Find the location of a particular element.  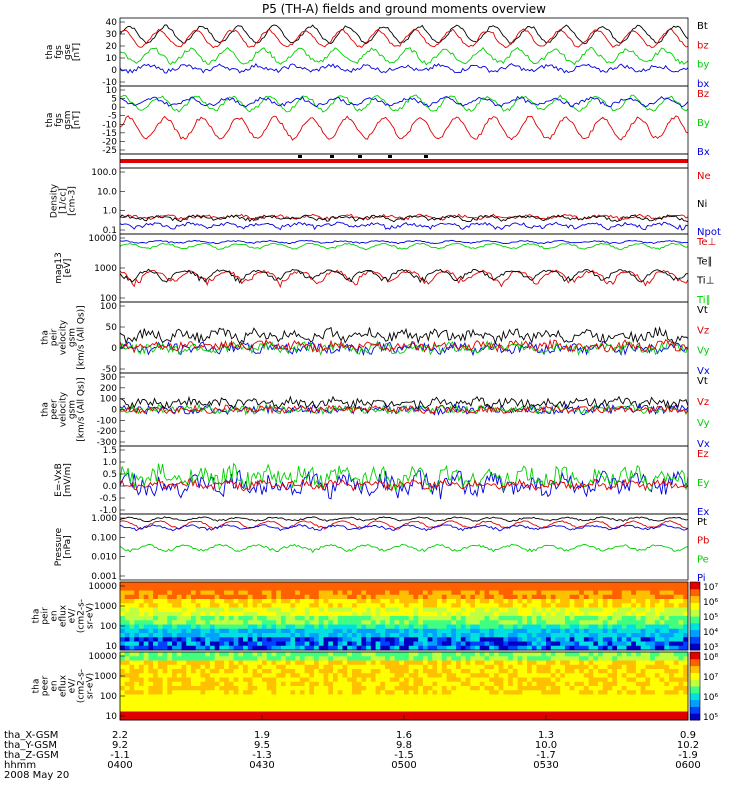

mode-bar is located at coordinates (404, 161).